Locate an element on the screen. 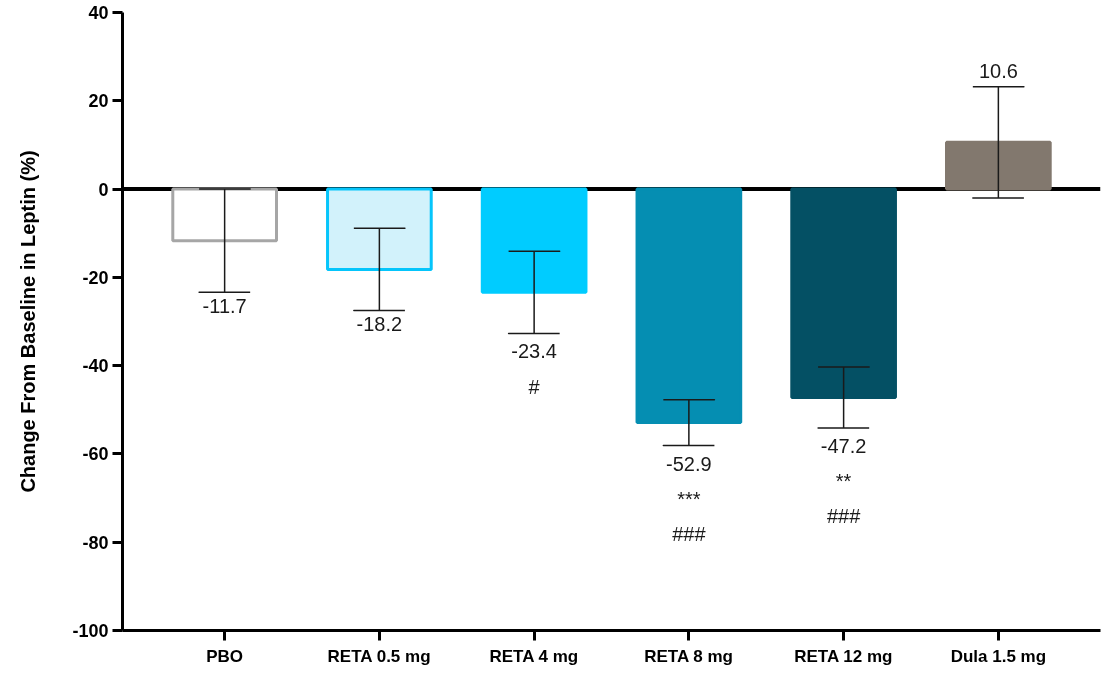 This screenshot has height=681, width=1107. y-tick-label: -40 is located at coordinates (95, 366).